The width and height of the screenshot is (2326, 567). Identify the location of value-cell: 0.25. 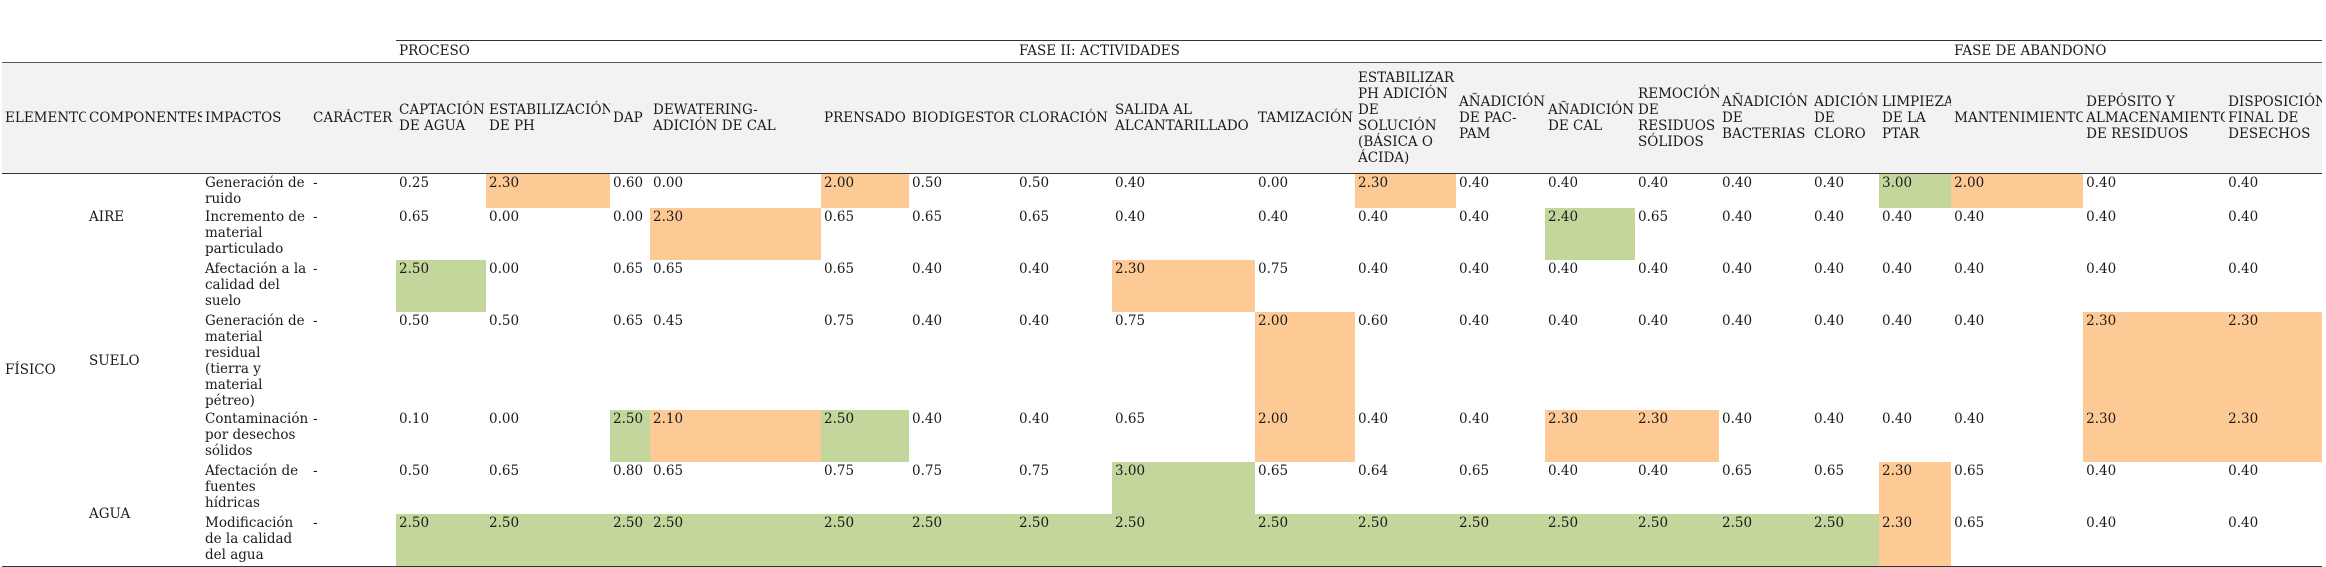
(414, 183).